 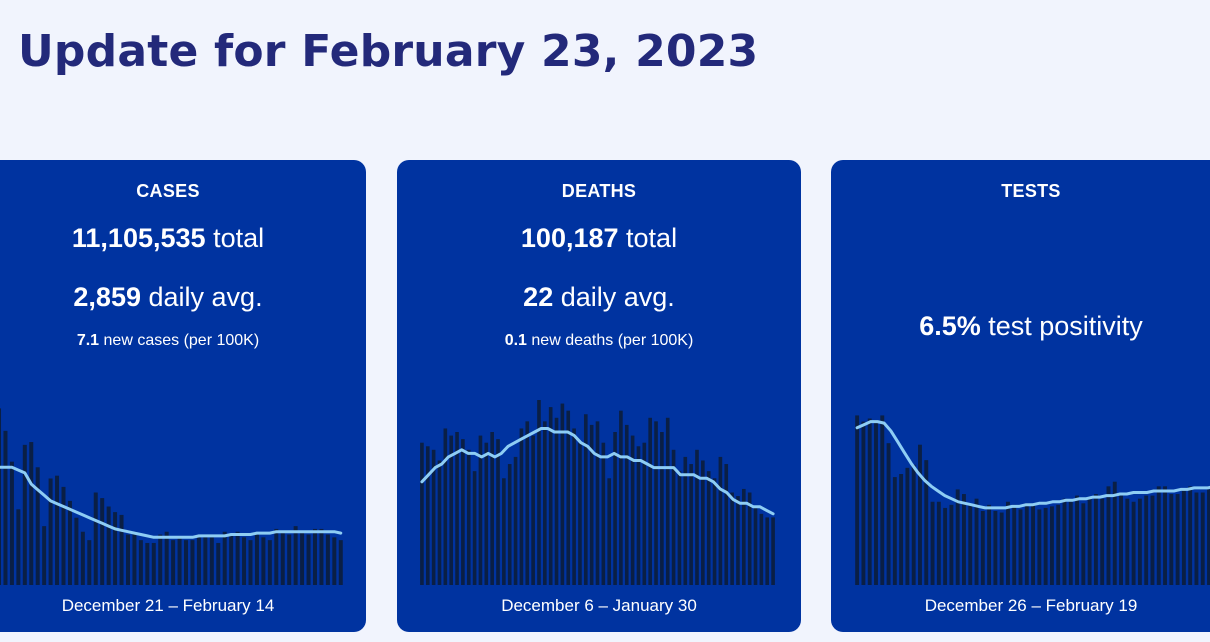 I want to click on cases-daily-value: 2,859, so click(x=107, y=297).